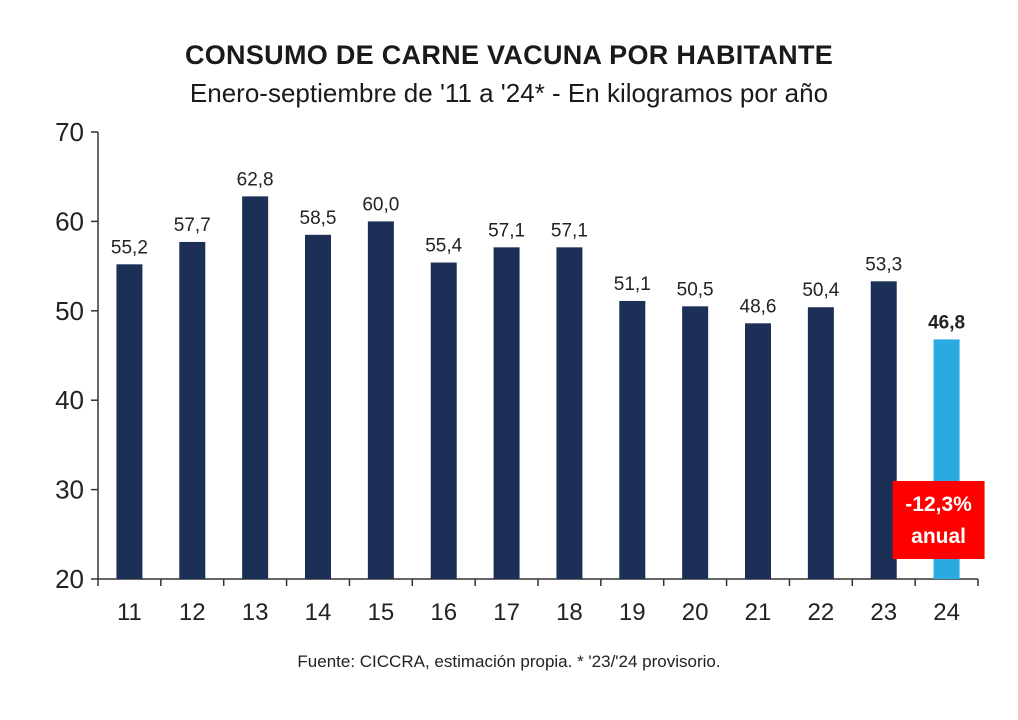  Describe the element at coordinates (443, 246) in the screenshot. I see `data-label: 55,4` at that location.